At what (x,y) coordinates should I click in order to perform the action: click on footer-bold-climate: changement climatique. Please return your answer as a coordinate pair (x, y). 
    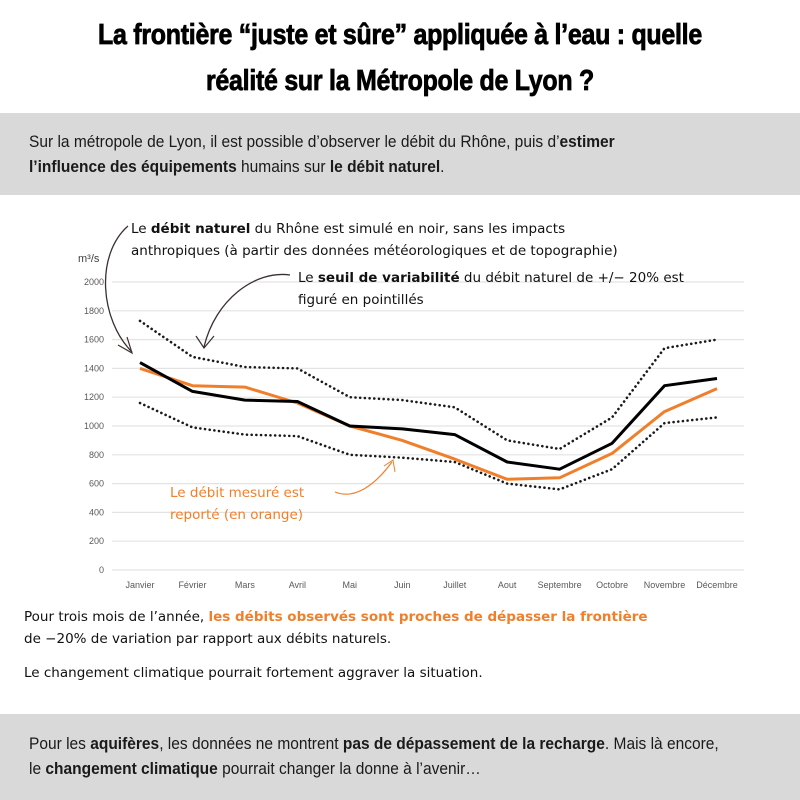
    Looking at the image, I should click on (131, 769).